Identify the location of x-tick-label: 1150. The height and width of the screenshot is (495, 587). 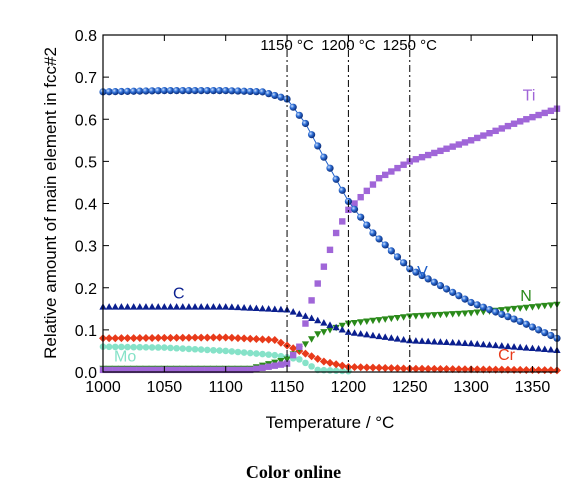
(287, 387).